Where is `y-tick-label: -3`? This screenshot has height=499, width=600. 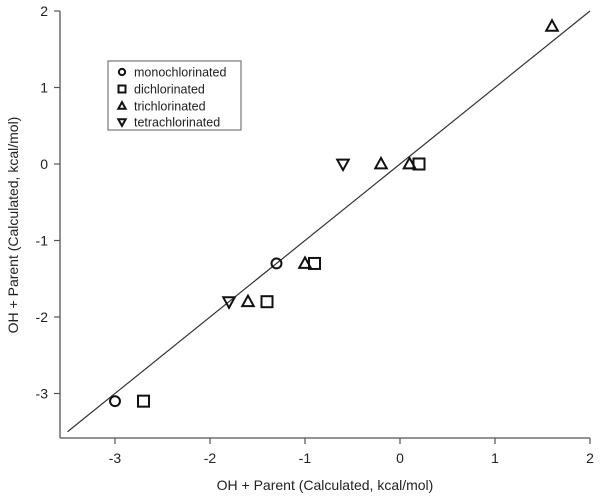 y-tick-label: -3 is located at coordinates (42, 394).